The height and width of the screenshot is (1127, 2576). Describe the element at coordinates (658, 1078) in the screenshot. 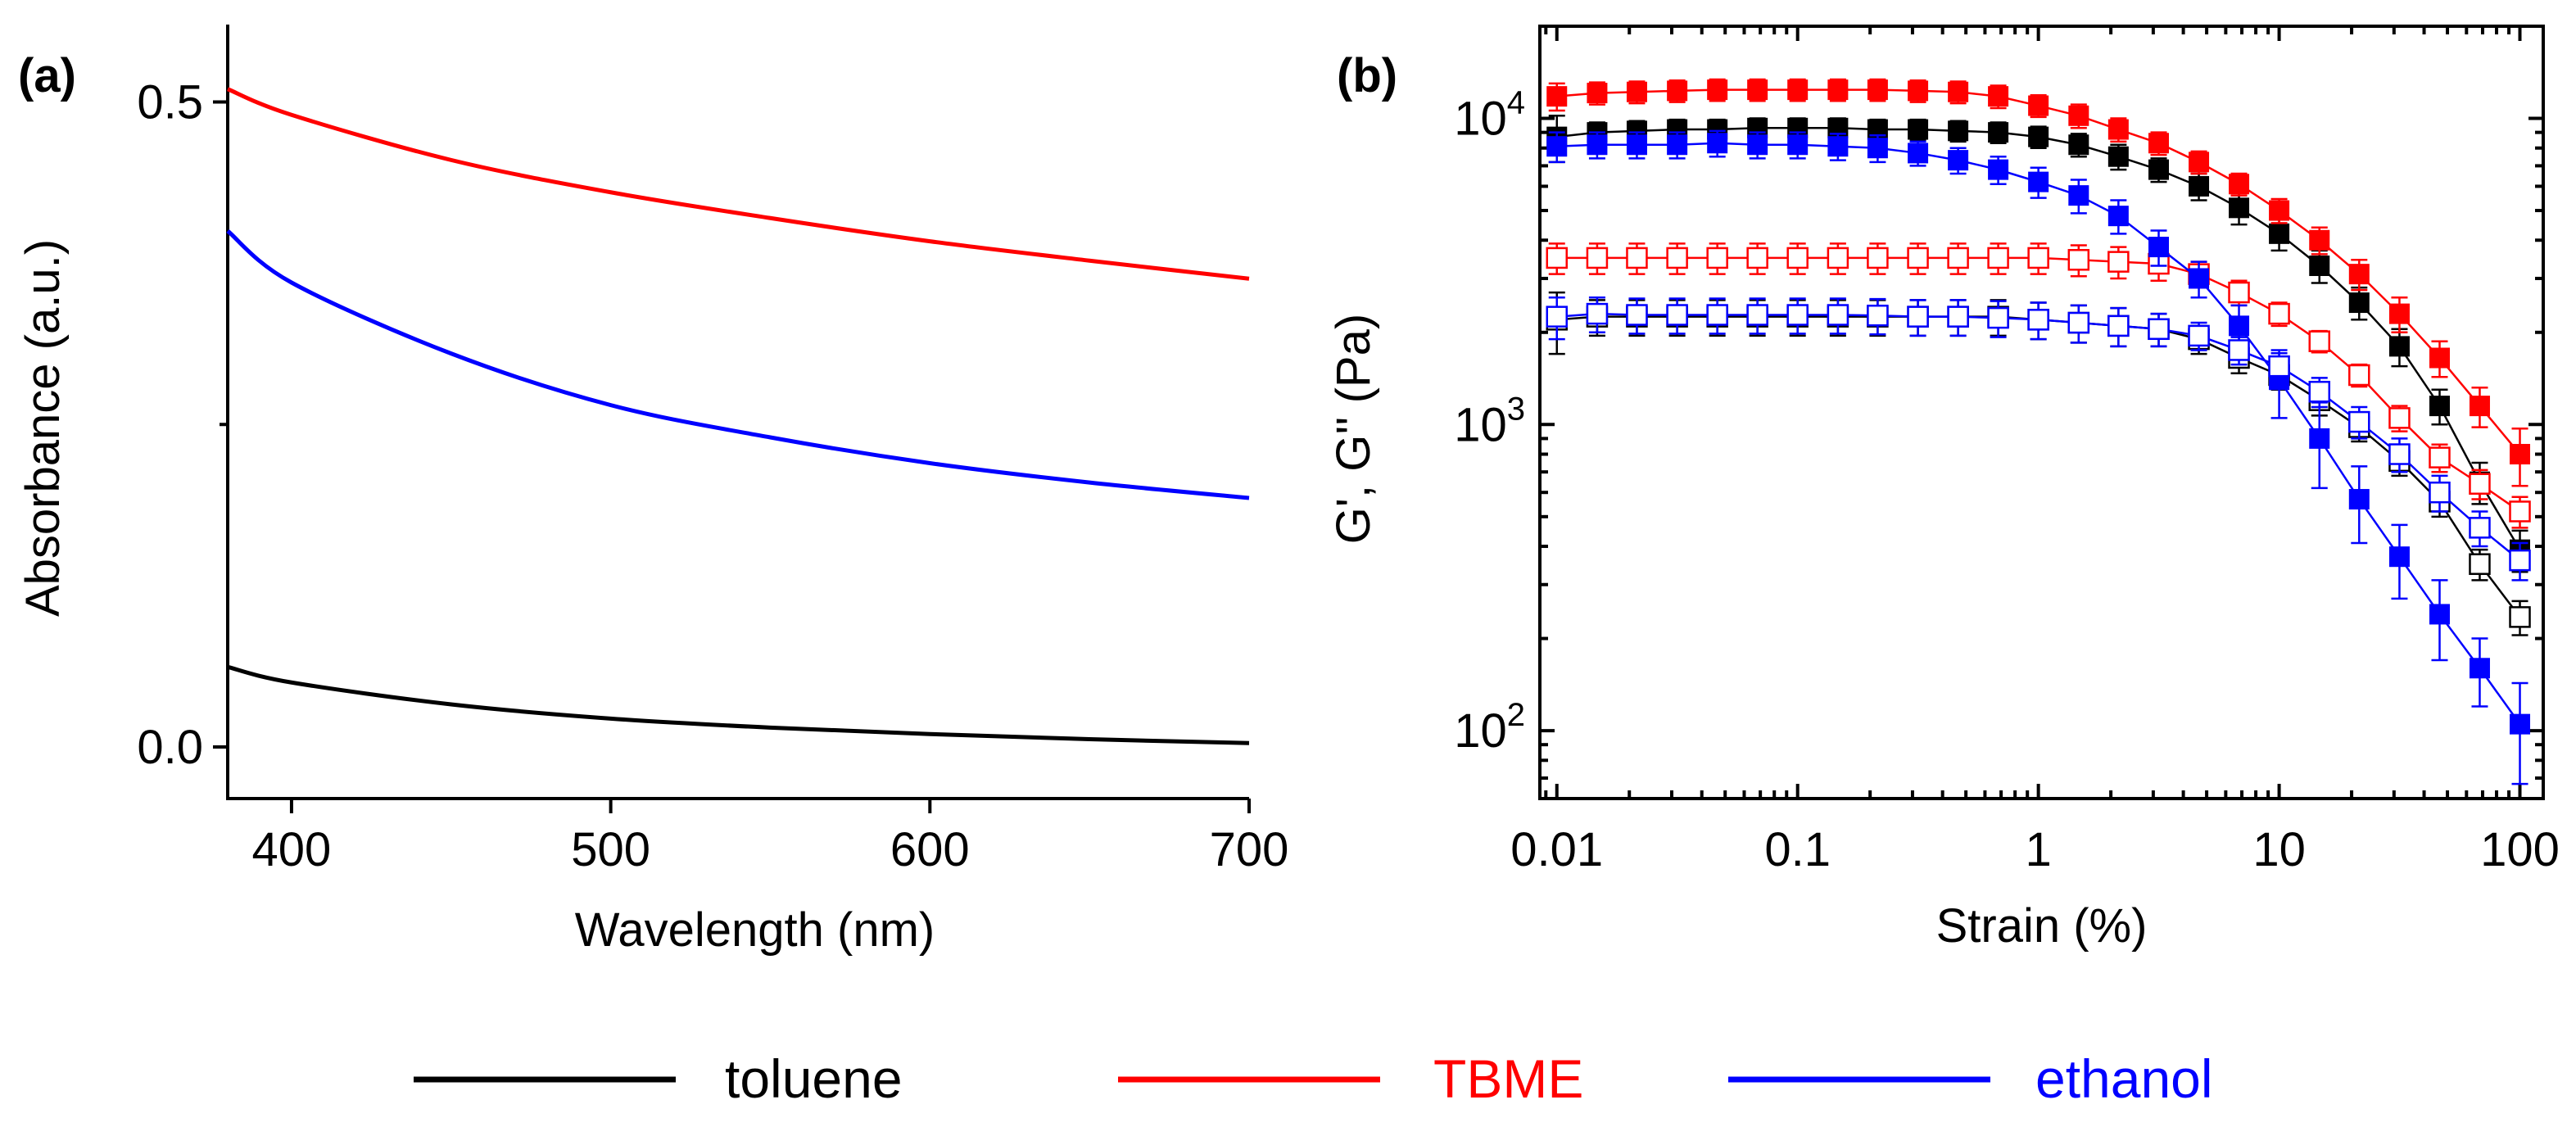

I see `legend-item-toluene: toluene` at that location.